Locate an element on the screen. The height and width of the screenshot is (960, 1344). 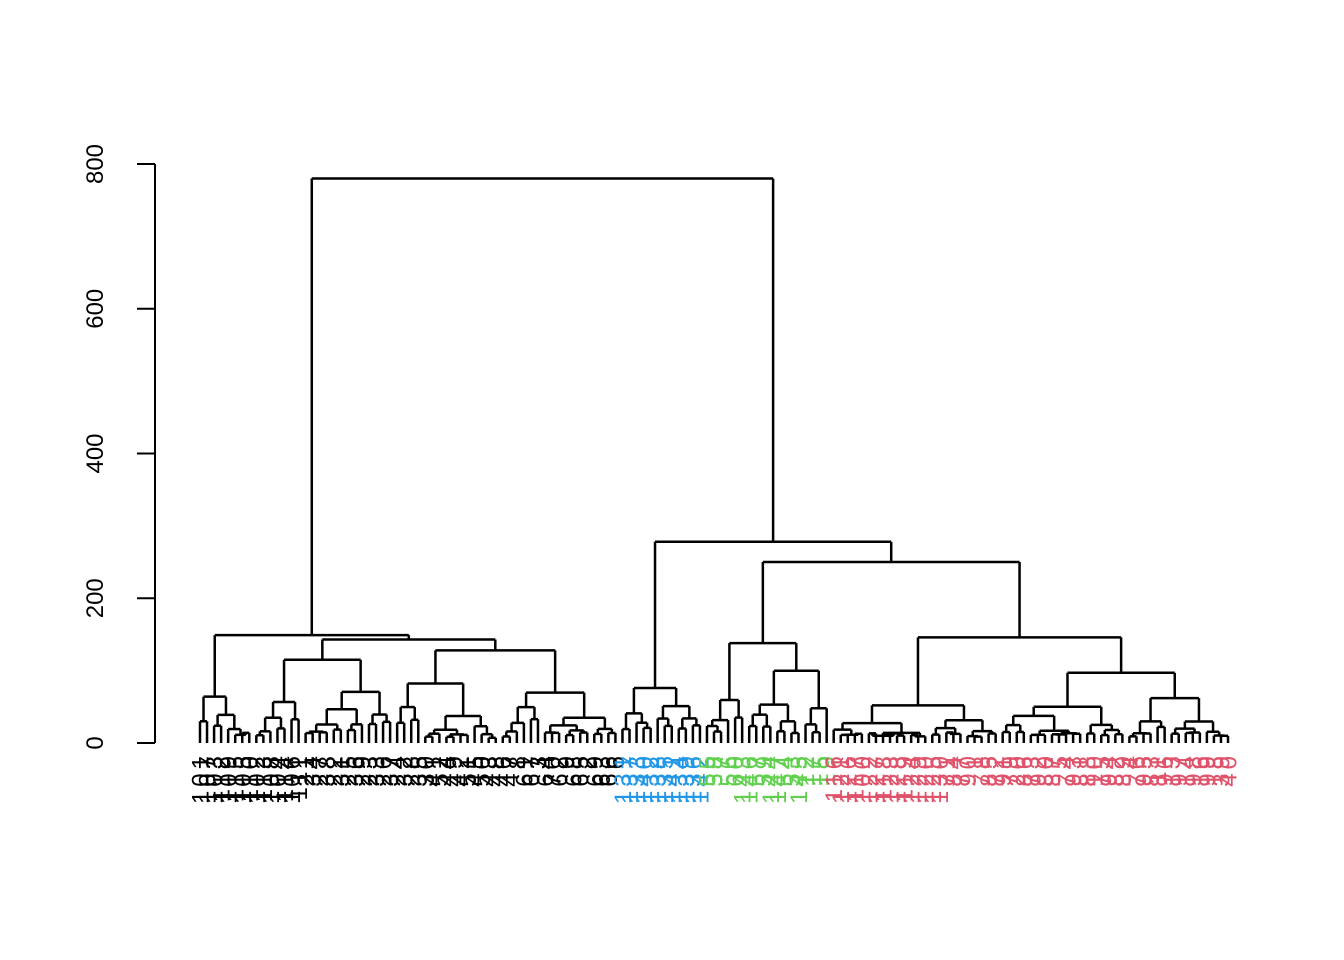
leaf-label: 102 is located at coordinates (257, 778).